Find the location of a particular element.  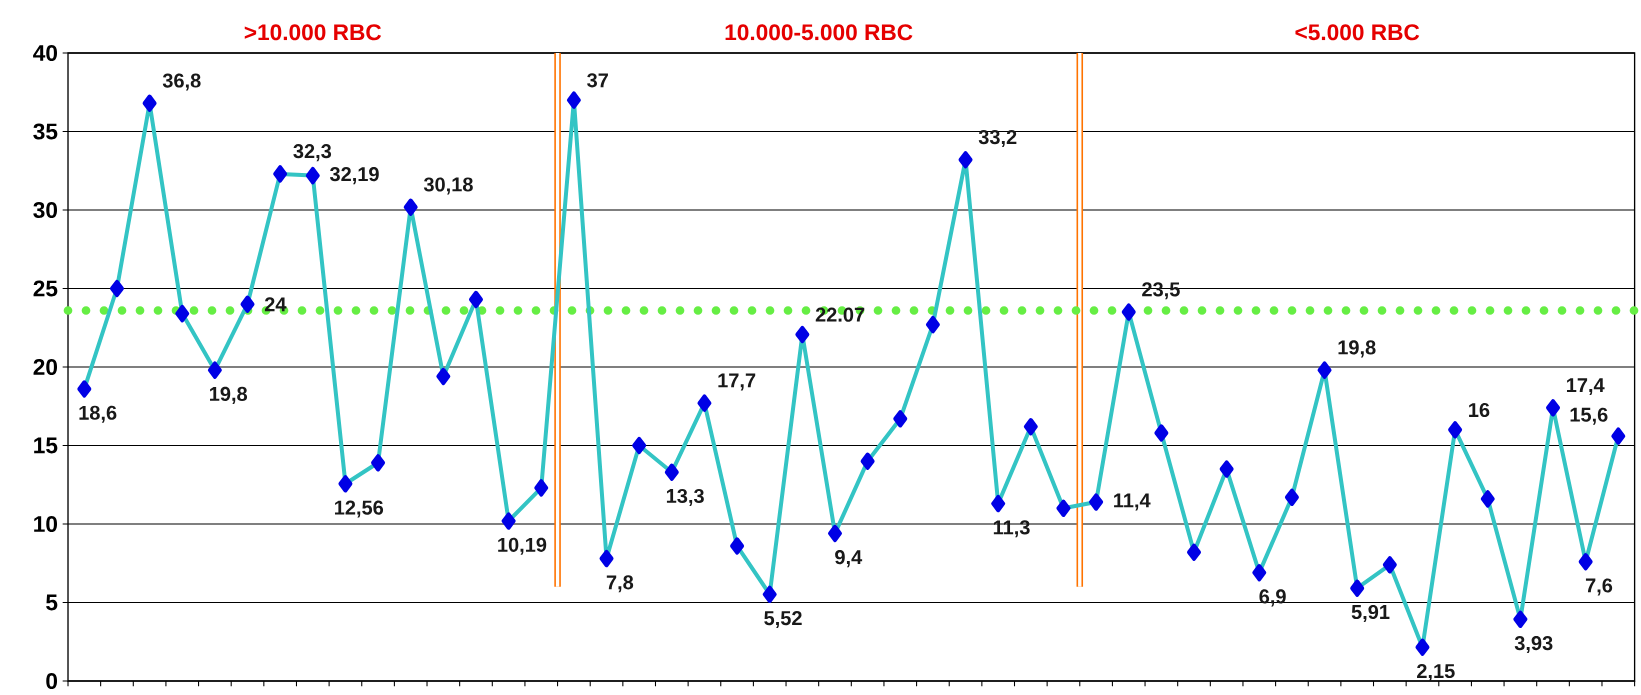

data-label: 2,15 is located at coordinates (1436, 672).